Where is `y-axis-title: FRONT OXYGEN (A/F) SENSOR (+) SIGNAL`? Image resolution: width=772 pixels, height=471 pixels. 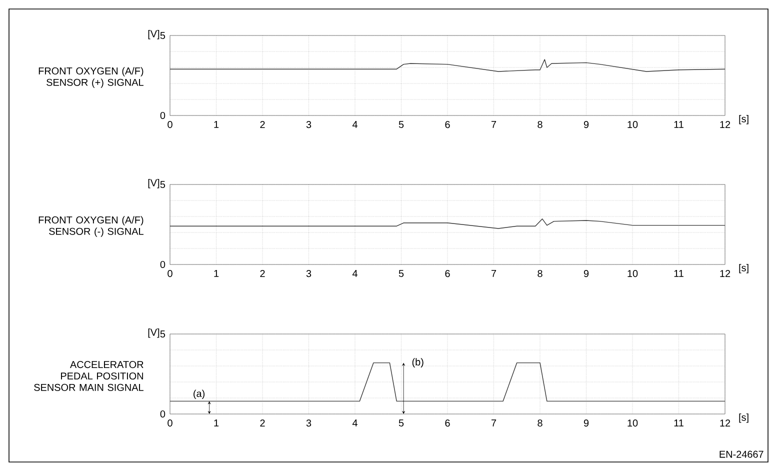
y-axis-title: FRONT OXYGEN (A/F) SENSOR (+) SIGNAL is located at coordinates (91, 77).